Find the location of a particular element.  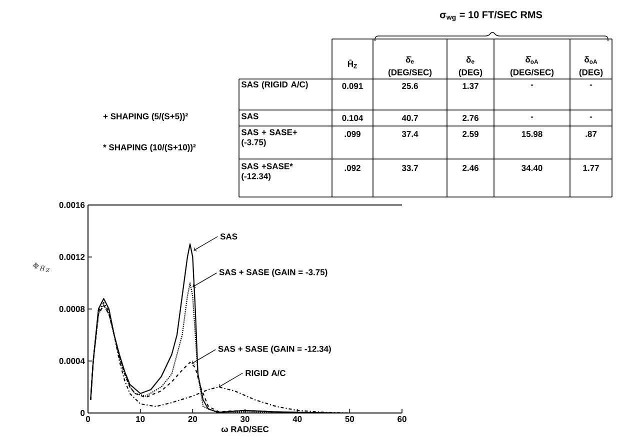

annotation: RIGID A/C is located at coordinates (266, 373).